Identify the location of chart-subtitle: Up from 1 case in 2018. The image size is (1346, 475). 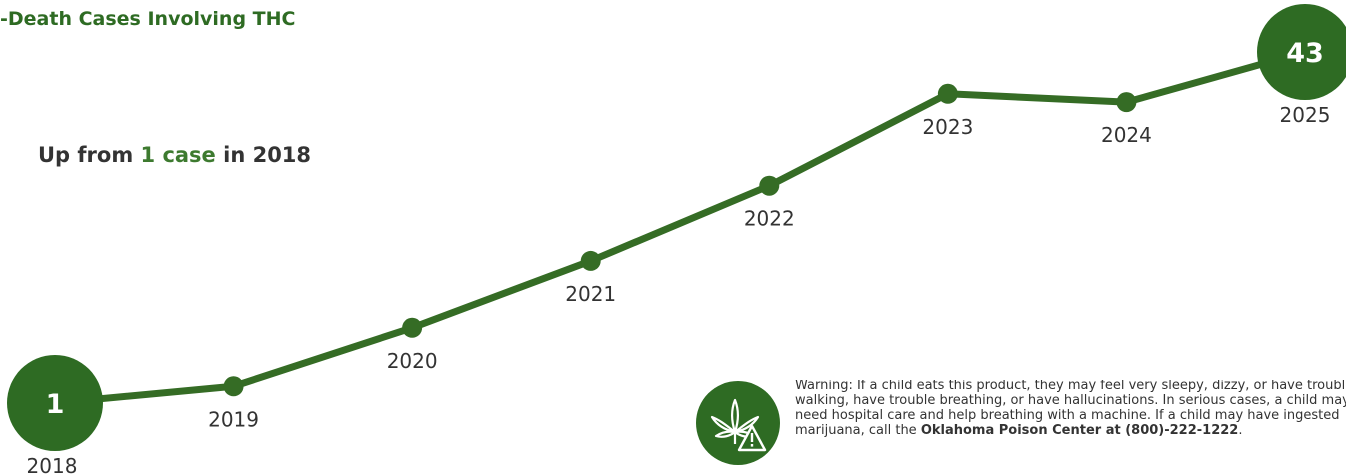
(174, 155).